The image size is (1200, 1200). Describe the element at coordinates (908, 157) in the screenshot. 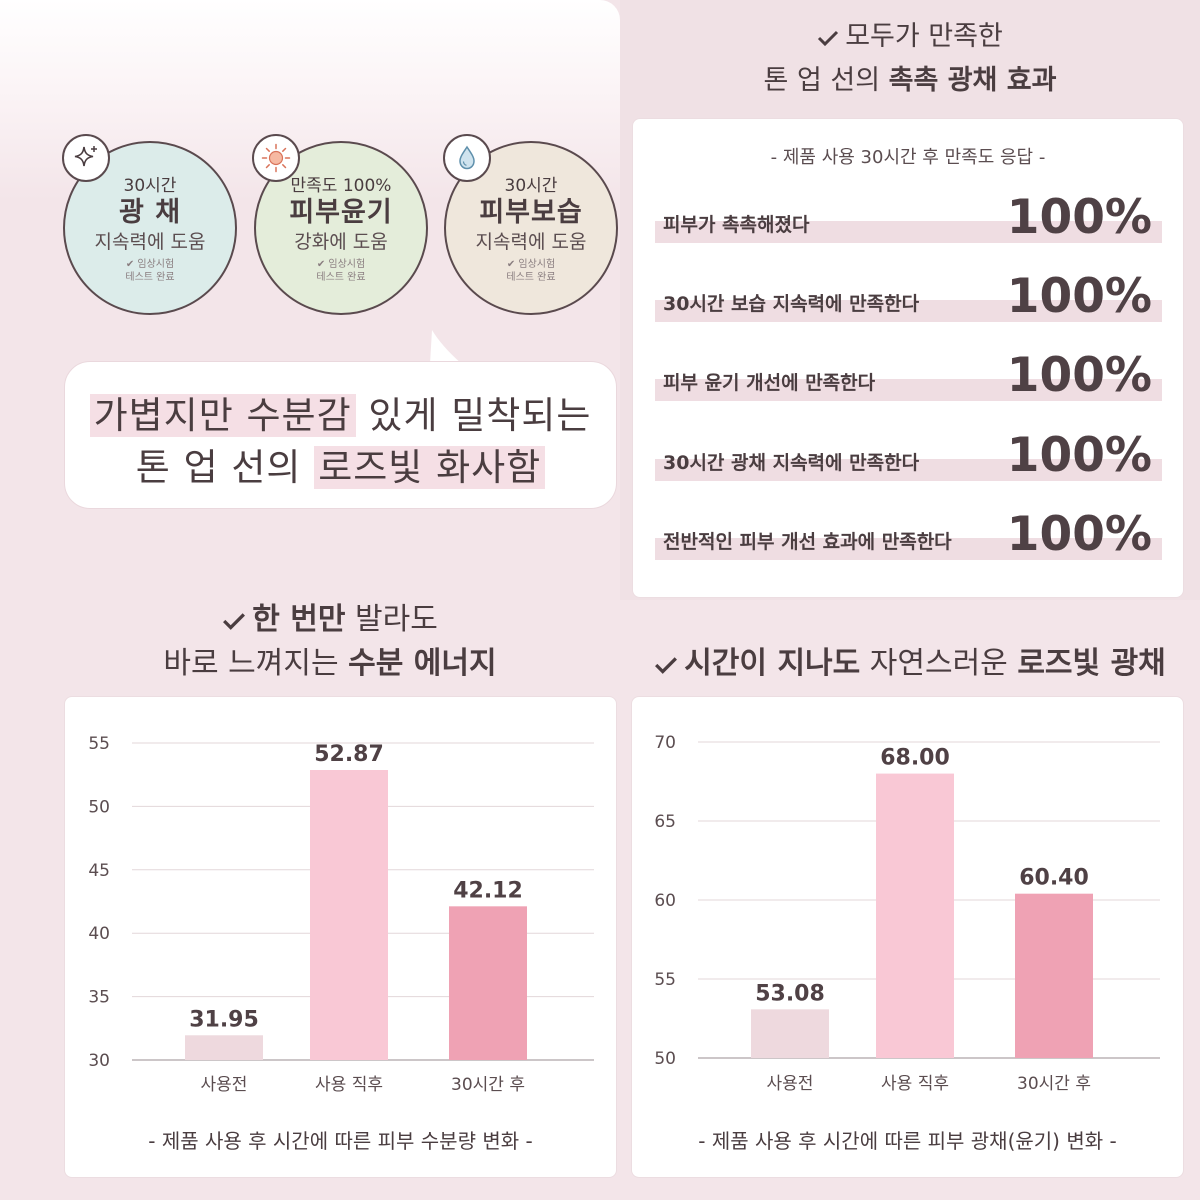

I see `survey-subtitle: - 제품 사용 30시간 후 만족도 응답 -` at that location.